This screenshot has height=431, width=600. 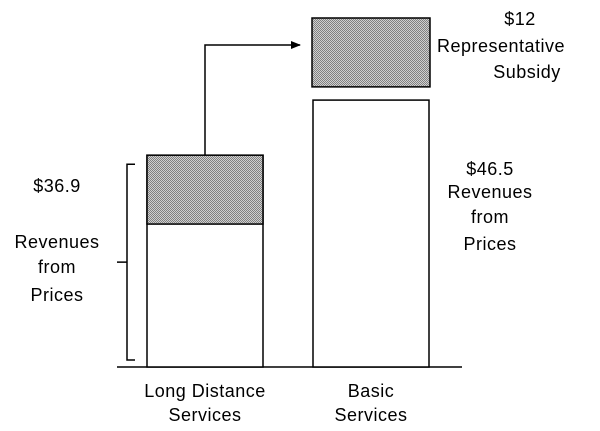 I want to click on category-label: Basic, so click(x=371, y=391).